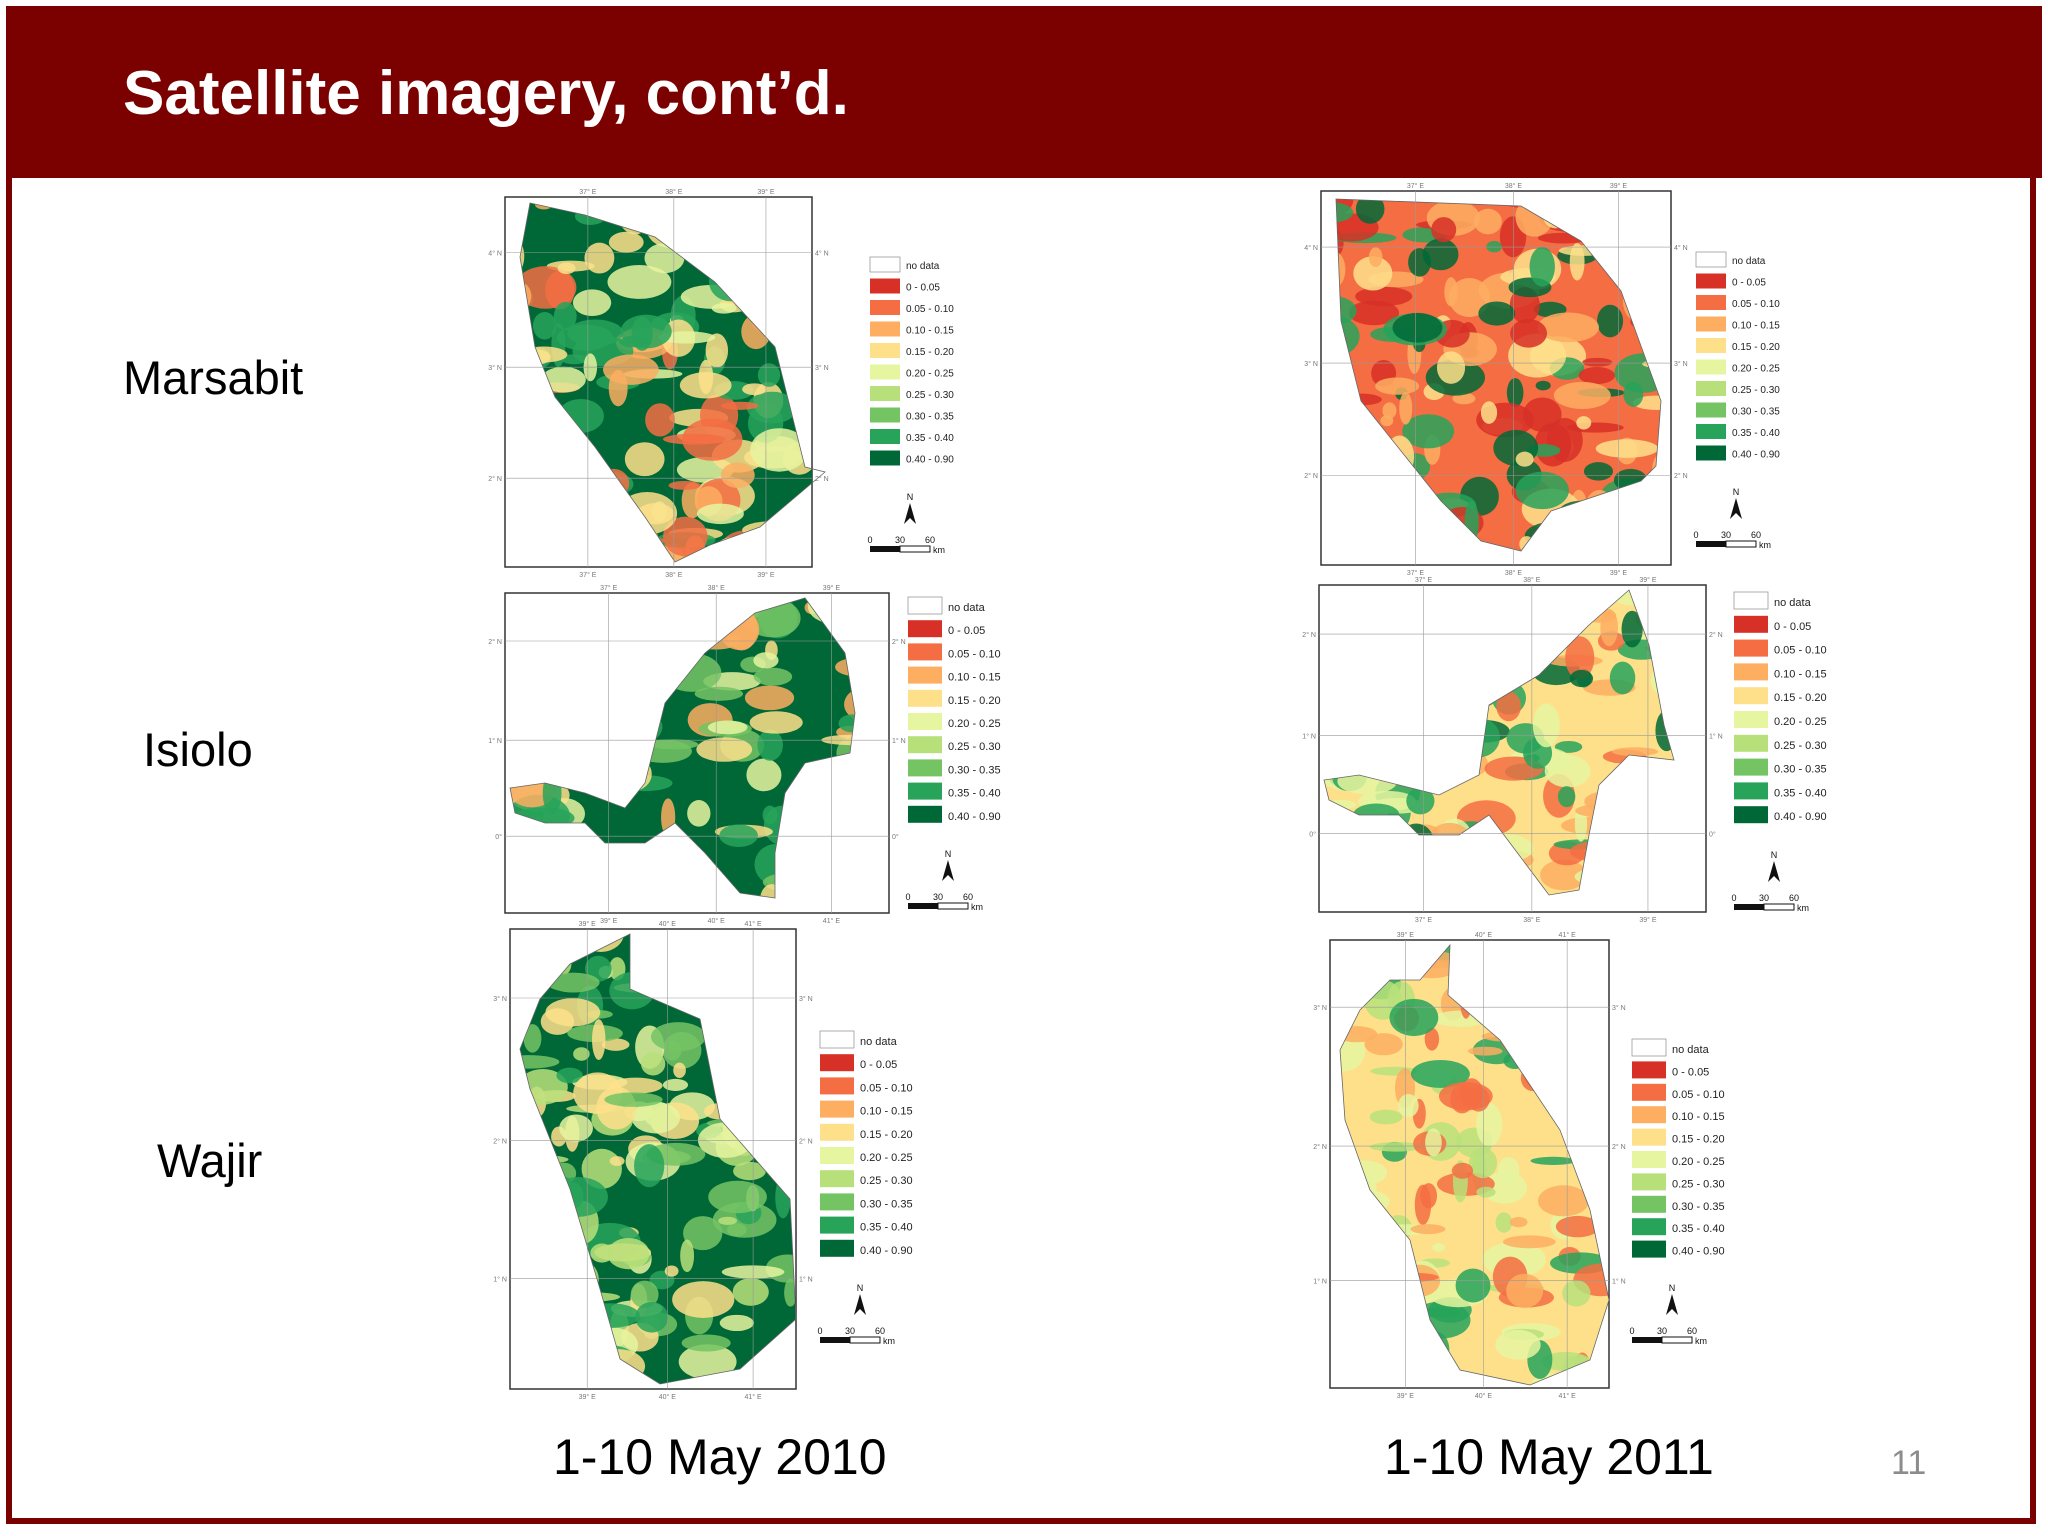 Image resolution: width=2048 pixels, height=1536 pixels. I want to click on scale-tick-label: 30, so click(1726, 535).